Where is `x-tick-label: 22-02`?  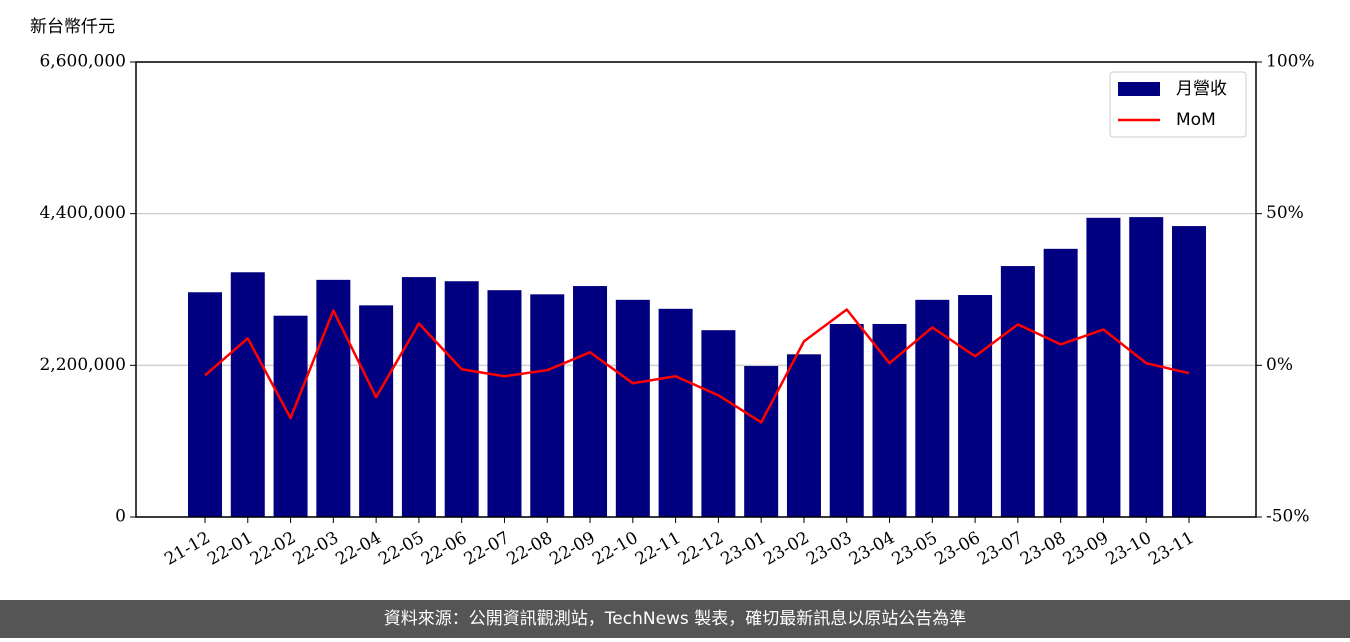 x-tick-label: 22-02 is located at coordinates (273, 549).